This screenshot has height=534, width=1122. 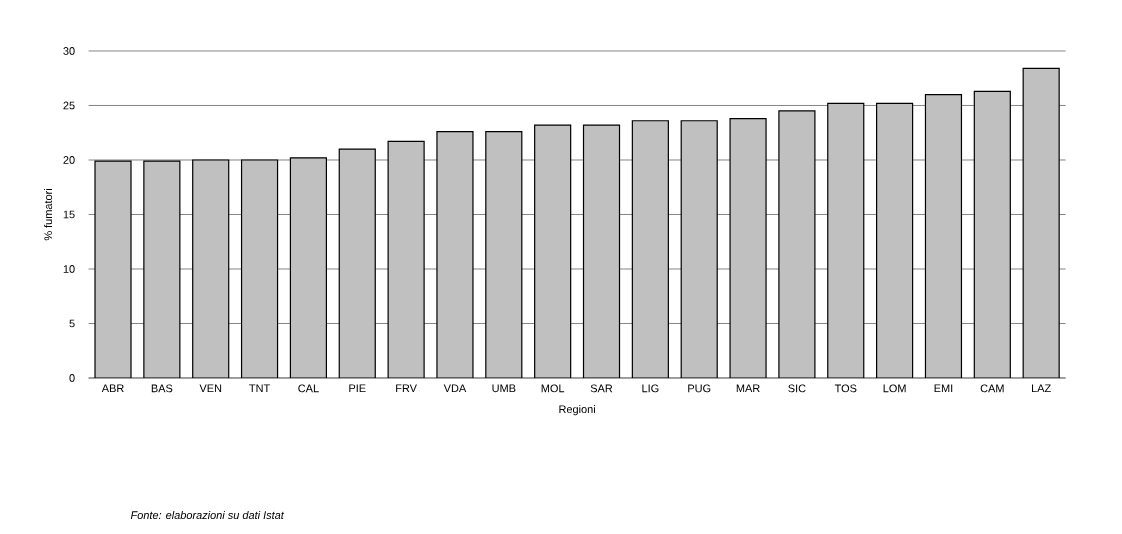 What do you see at coordinates (69, 269) in the screenshot?
I see `y-tick-label: 10` at bounding box center [69, 269].